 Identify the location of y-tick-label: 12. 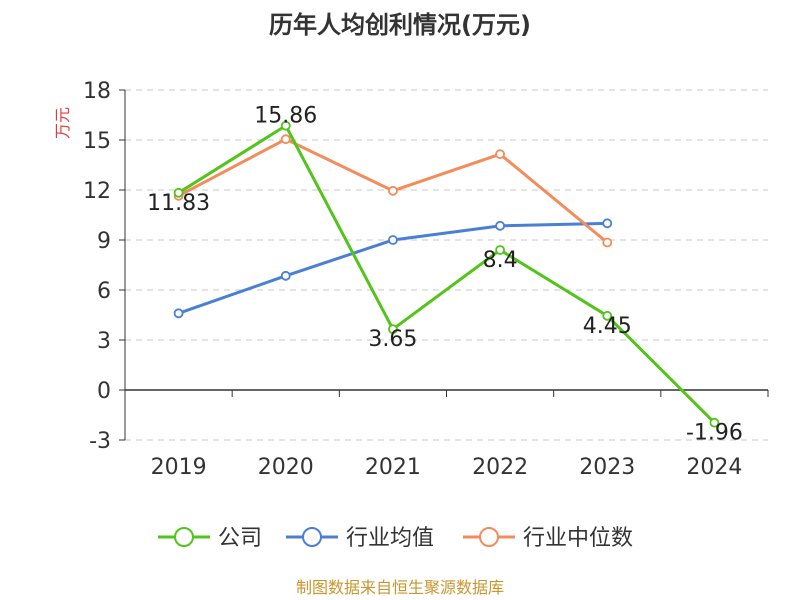
(97, 191).